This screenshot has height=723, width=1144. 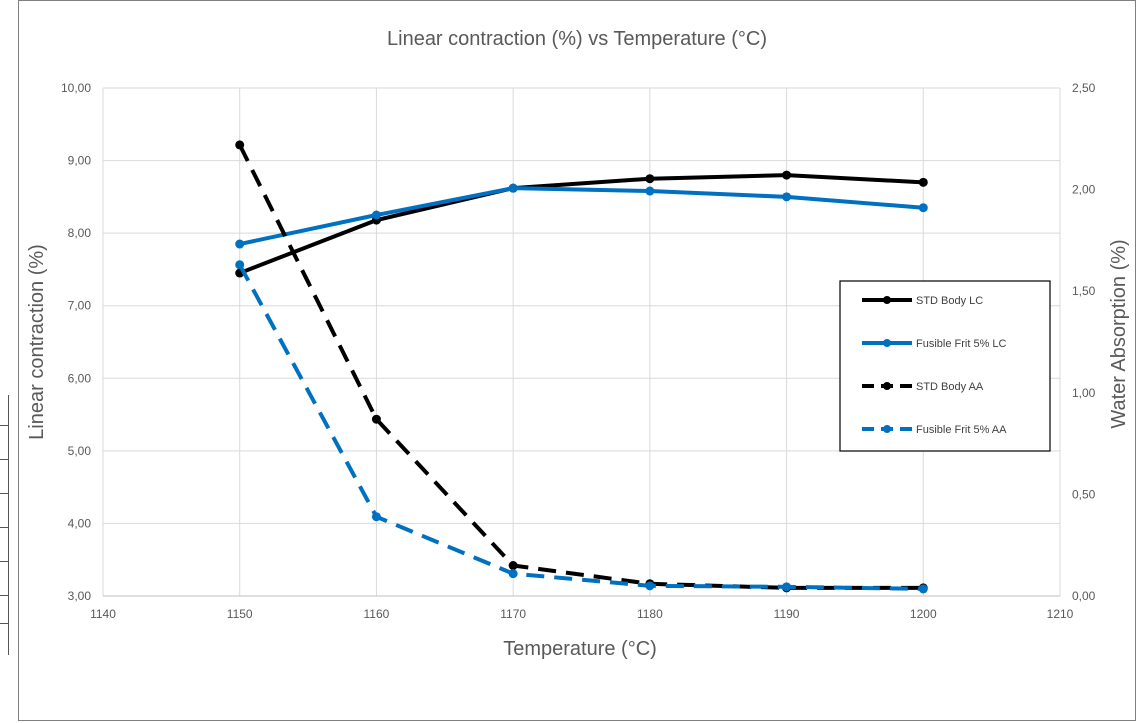 What do you see at coordinates (887, 386) in the screenshot?
I see `legend-marker-std-body-aa` at bounding box center [887, 386].